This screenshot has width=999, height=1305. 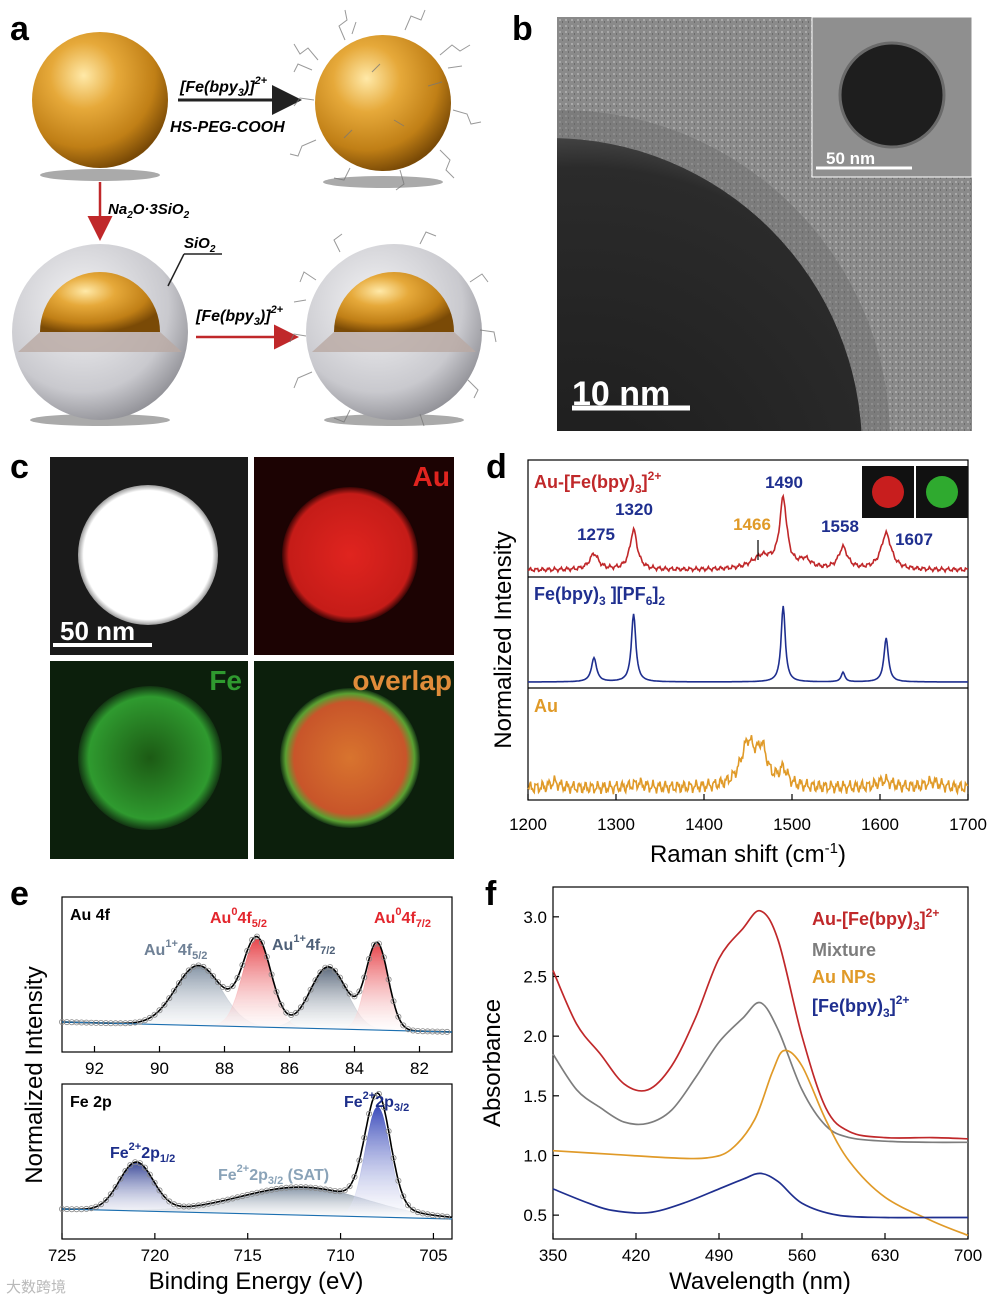 What do you see at coordinates (62, 1255) in the screenshot?
I see `xps-fe-xtick-label-725: 725` at bounding box center [62, 1255].